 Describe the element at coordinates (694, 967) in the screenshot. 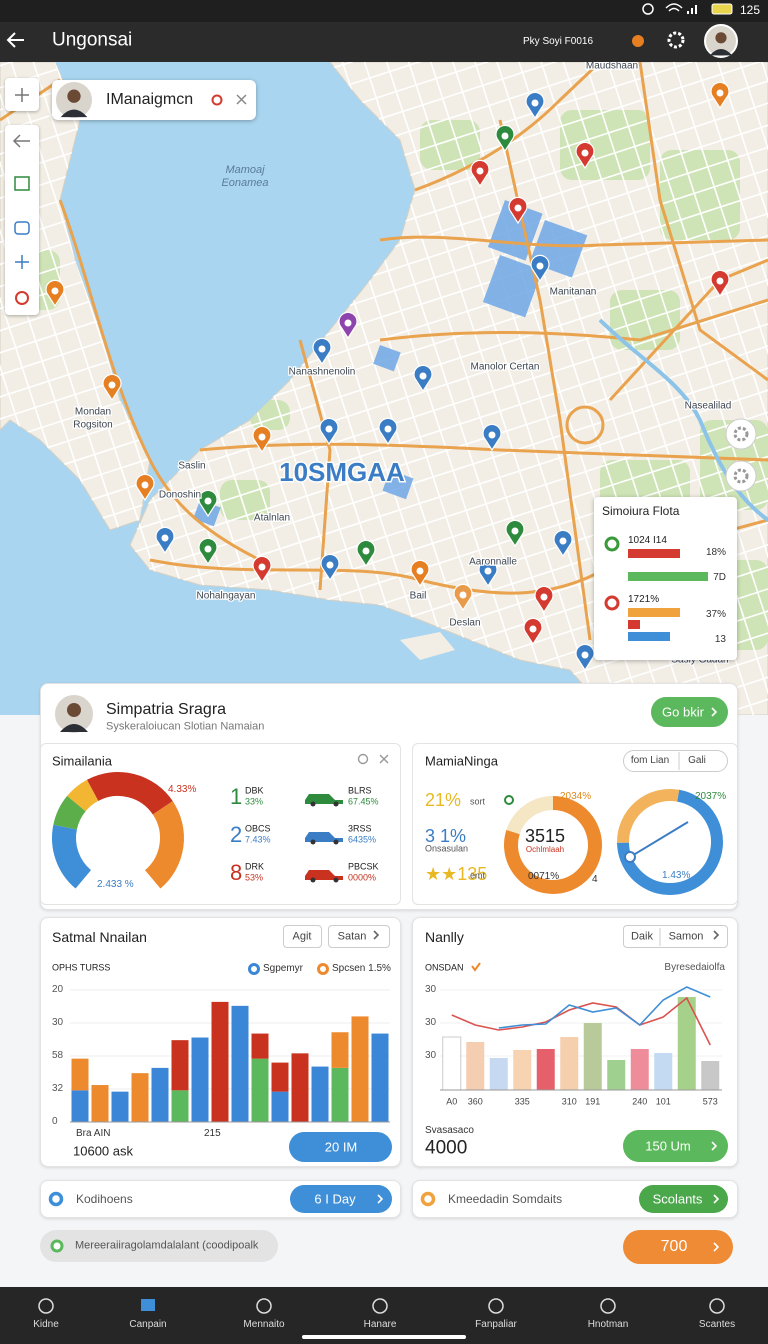

I see `axis-title: Byresedaiolfa` at that location.